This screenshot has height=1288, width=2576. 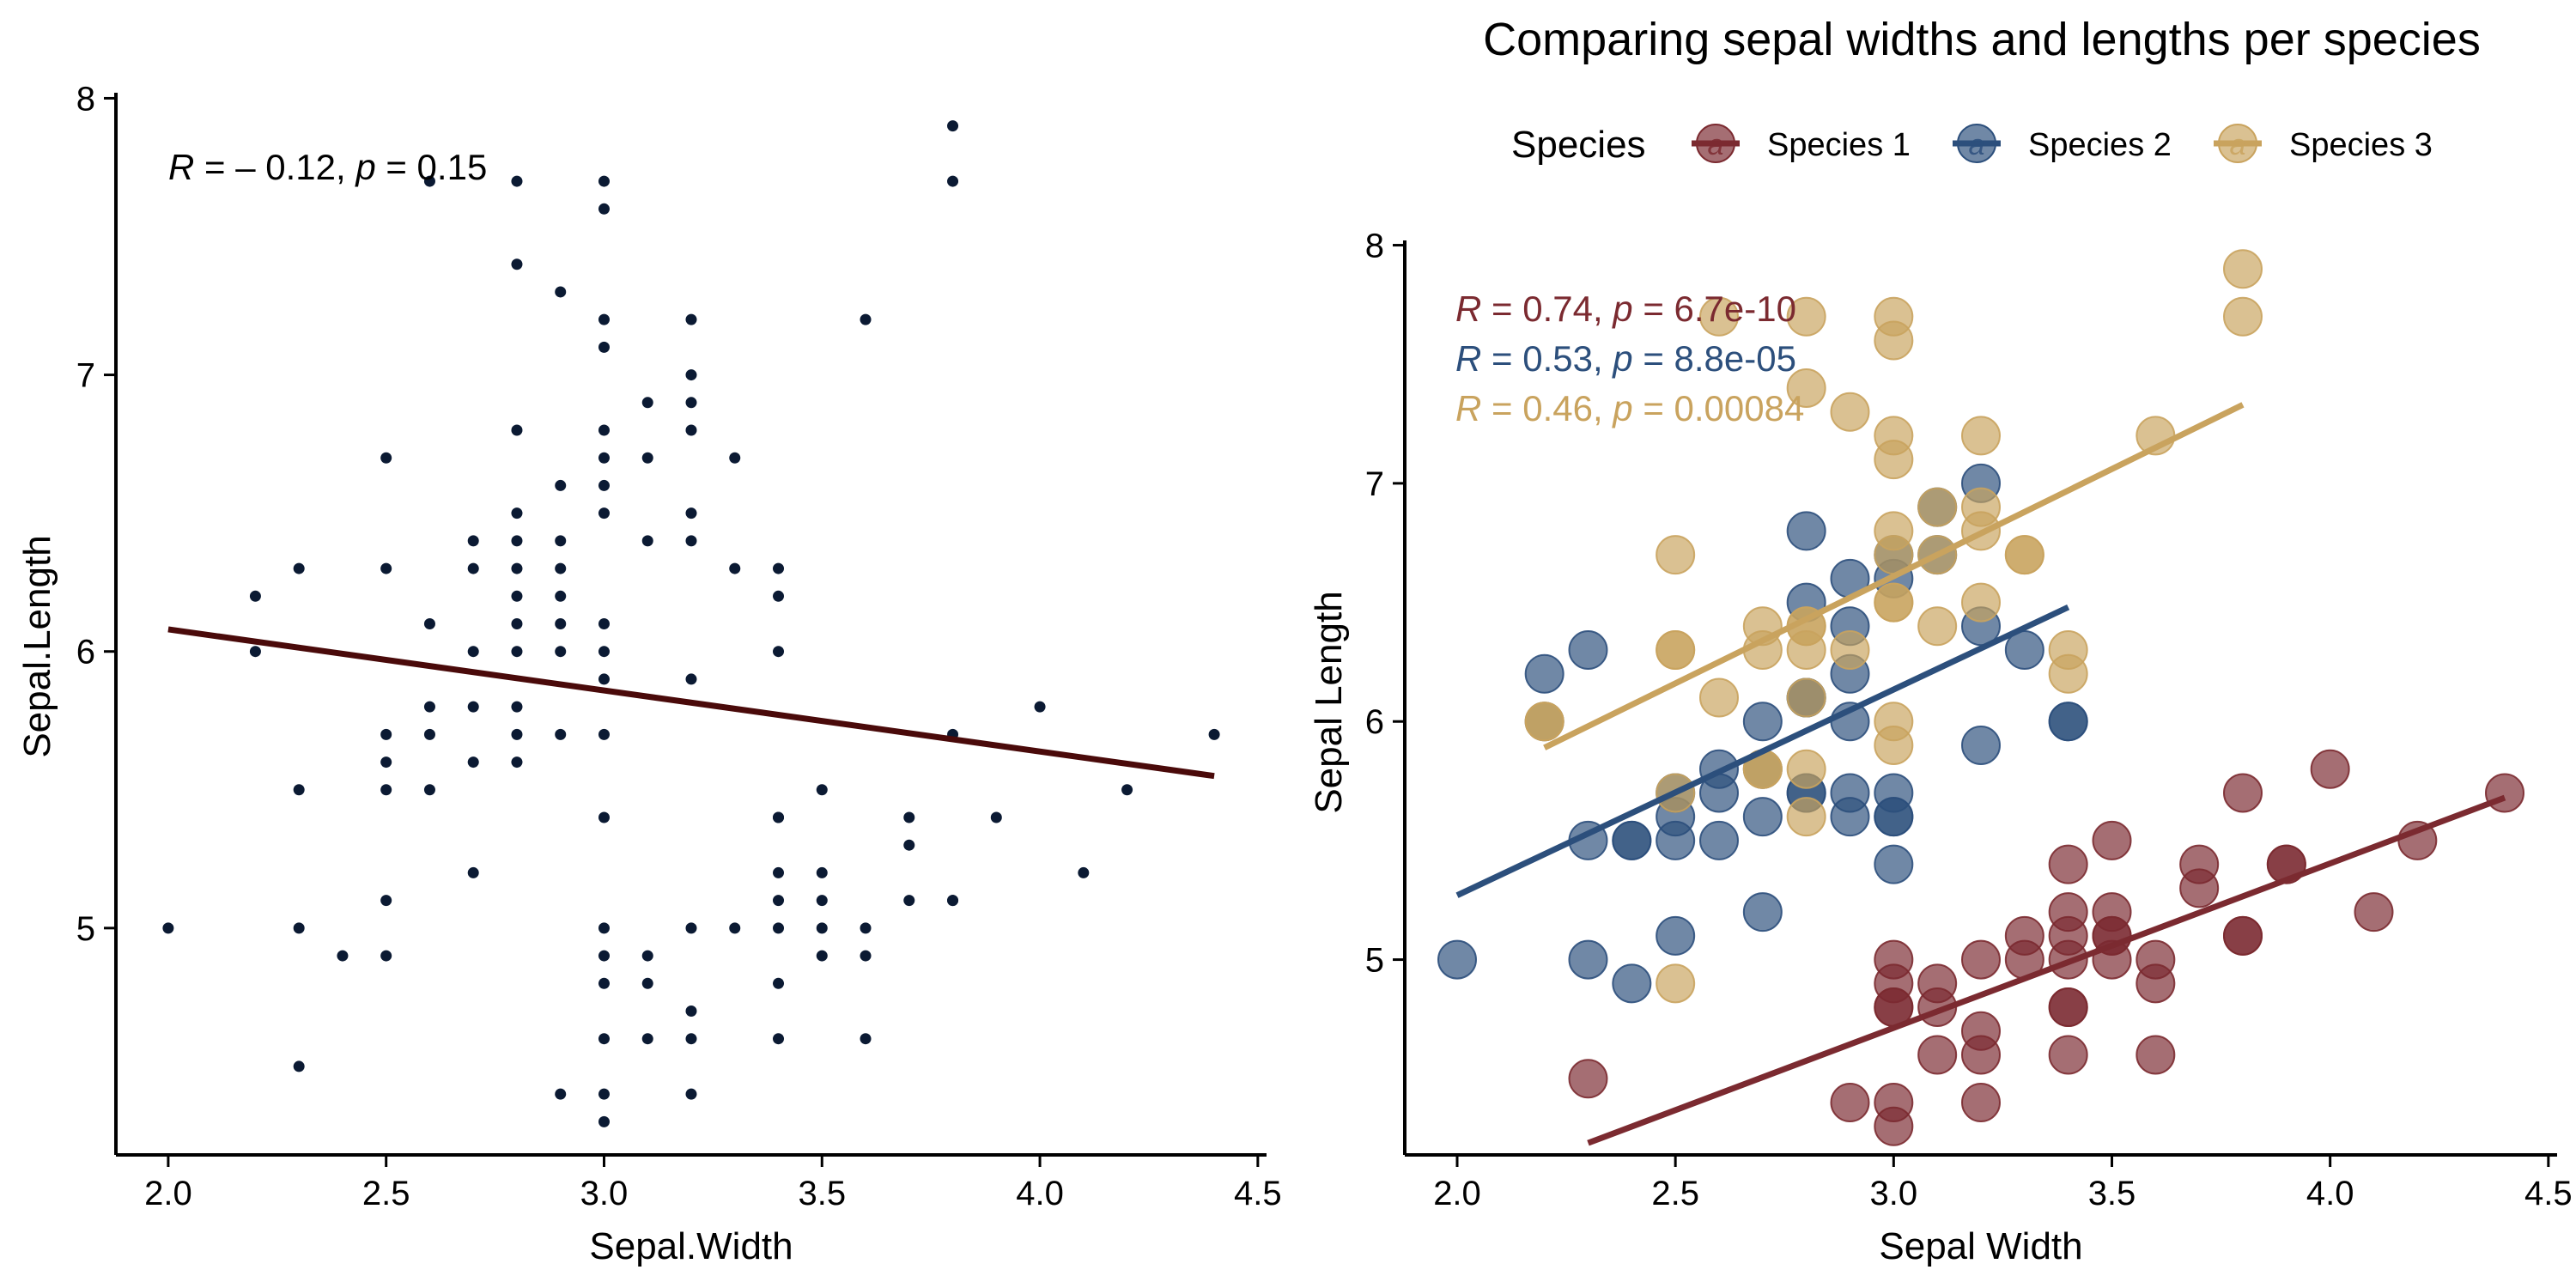 What do you see at coordinates (2062, 143) in the screenshot?
I see `legend-item-species-2: a Species 2` at bounding box center [2062, 143].